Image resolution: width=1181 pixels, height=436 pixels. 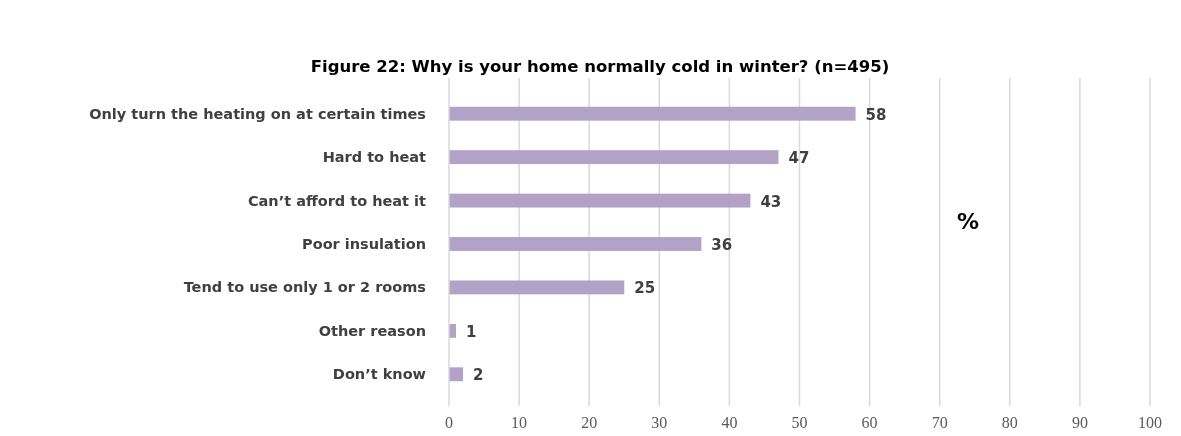 What do you see at coordinates (659, 422) in the screenshot?
I see `x-tick-label: 30` at bounding box center [659, 422].